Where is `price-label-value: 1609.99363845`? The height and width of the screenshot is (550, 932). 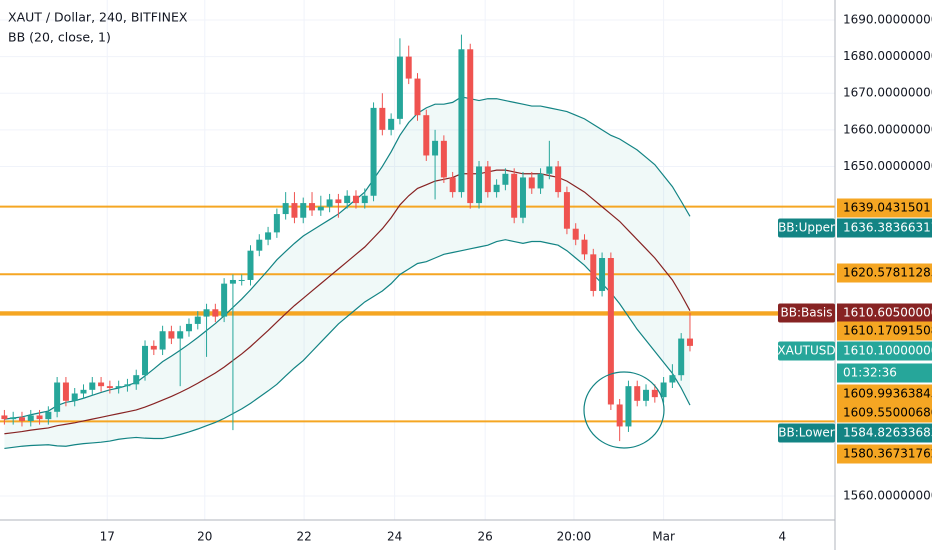
price-label-value: 1609.99363845 is located at coordinates (887, 394).